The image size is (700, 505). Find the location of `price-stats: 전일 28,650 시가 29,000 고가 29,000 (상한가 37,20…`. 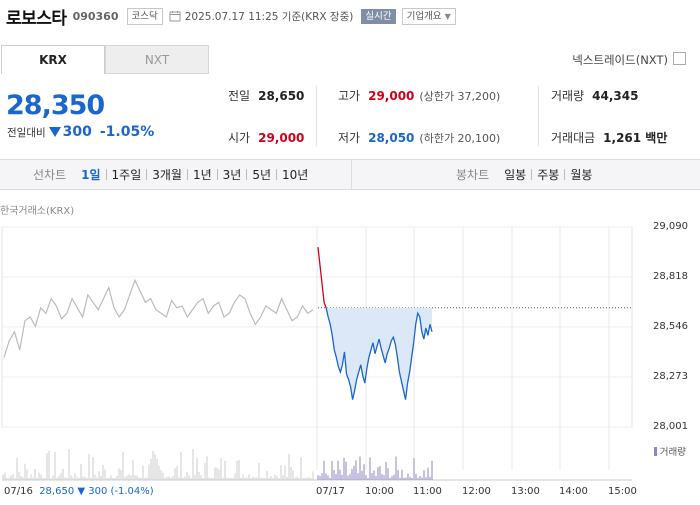

price-stats: 전일 28,650 시가 29,000 고가 29,000 (상한가 37,20… is located at coordinates (455, 115).